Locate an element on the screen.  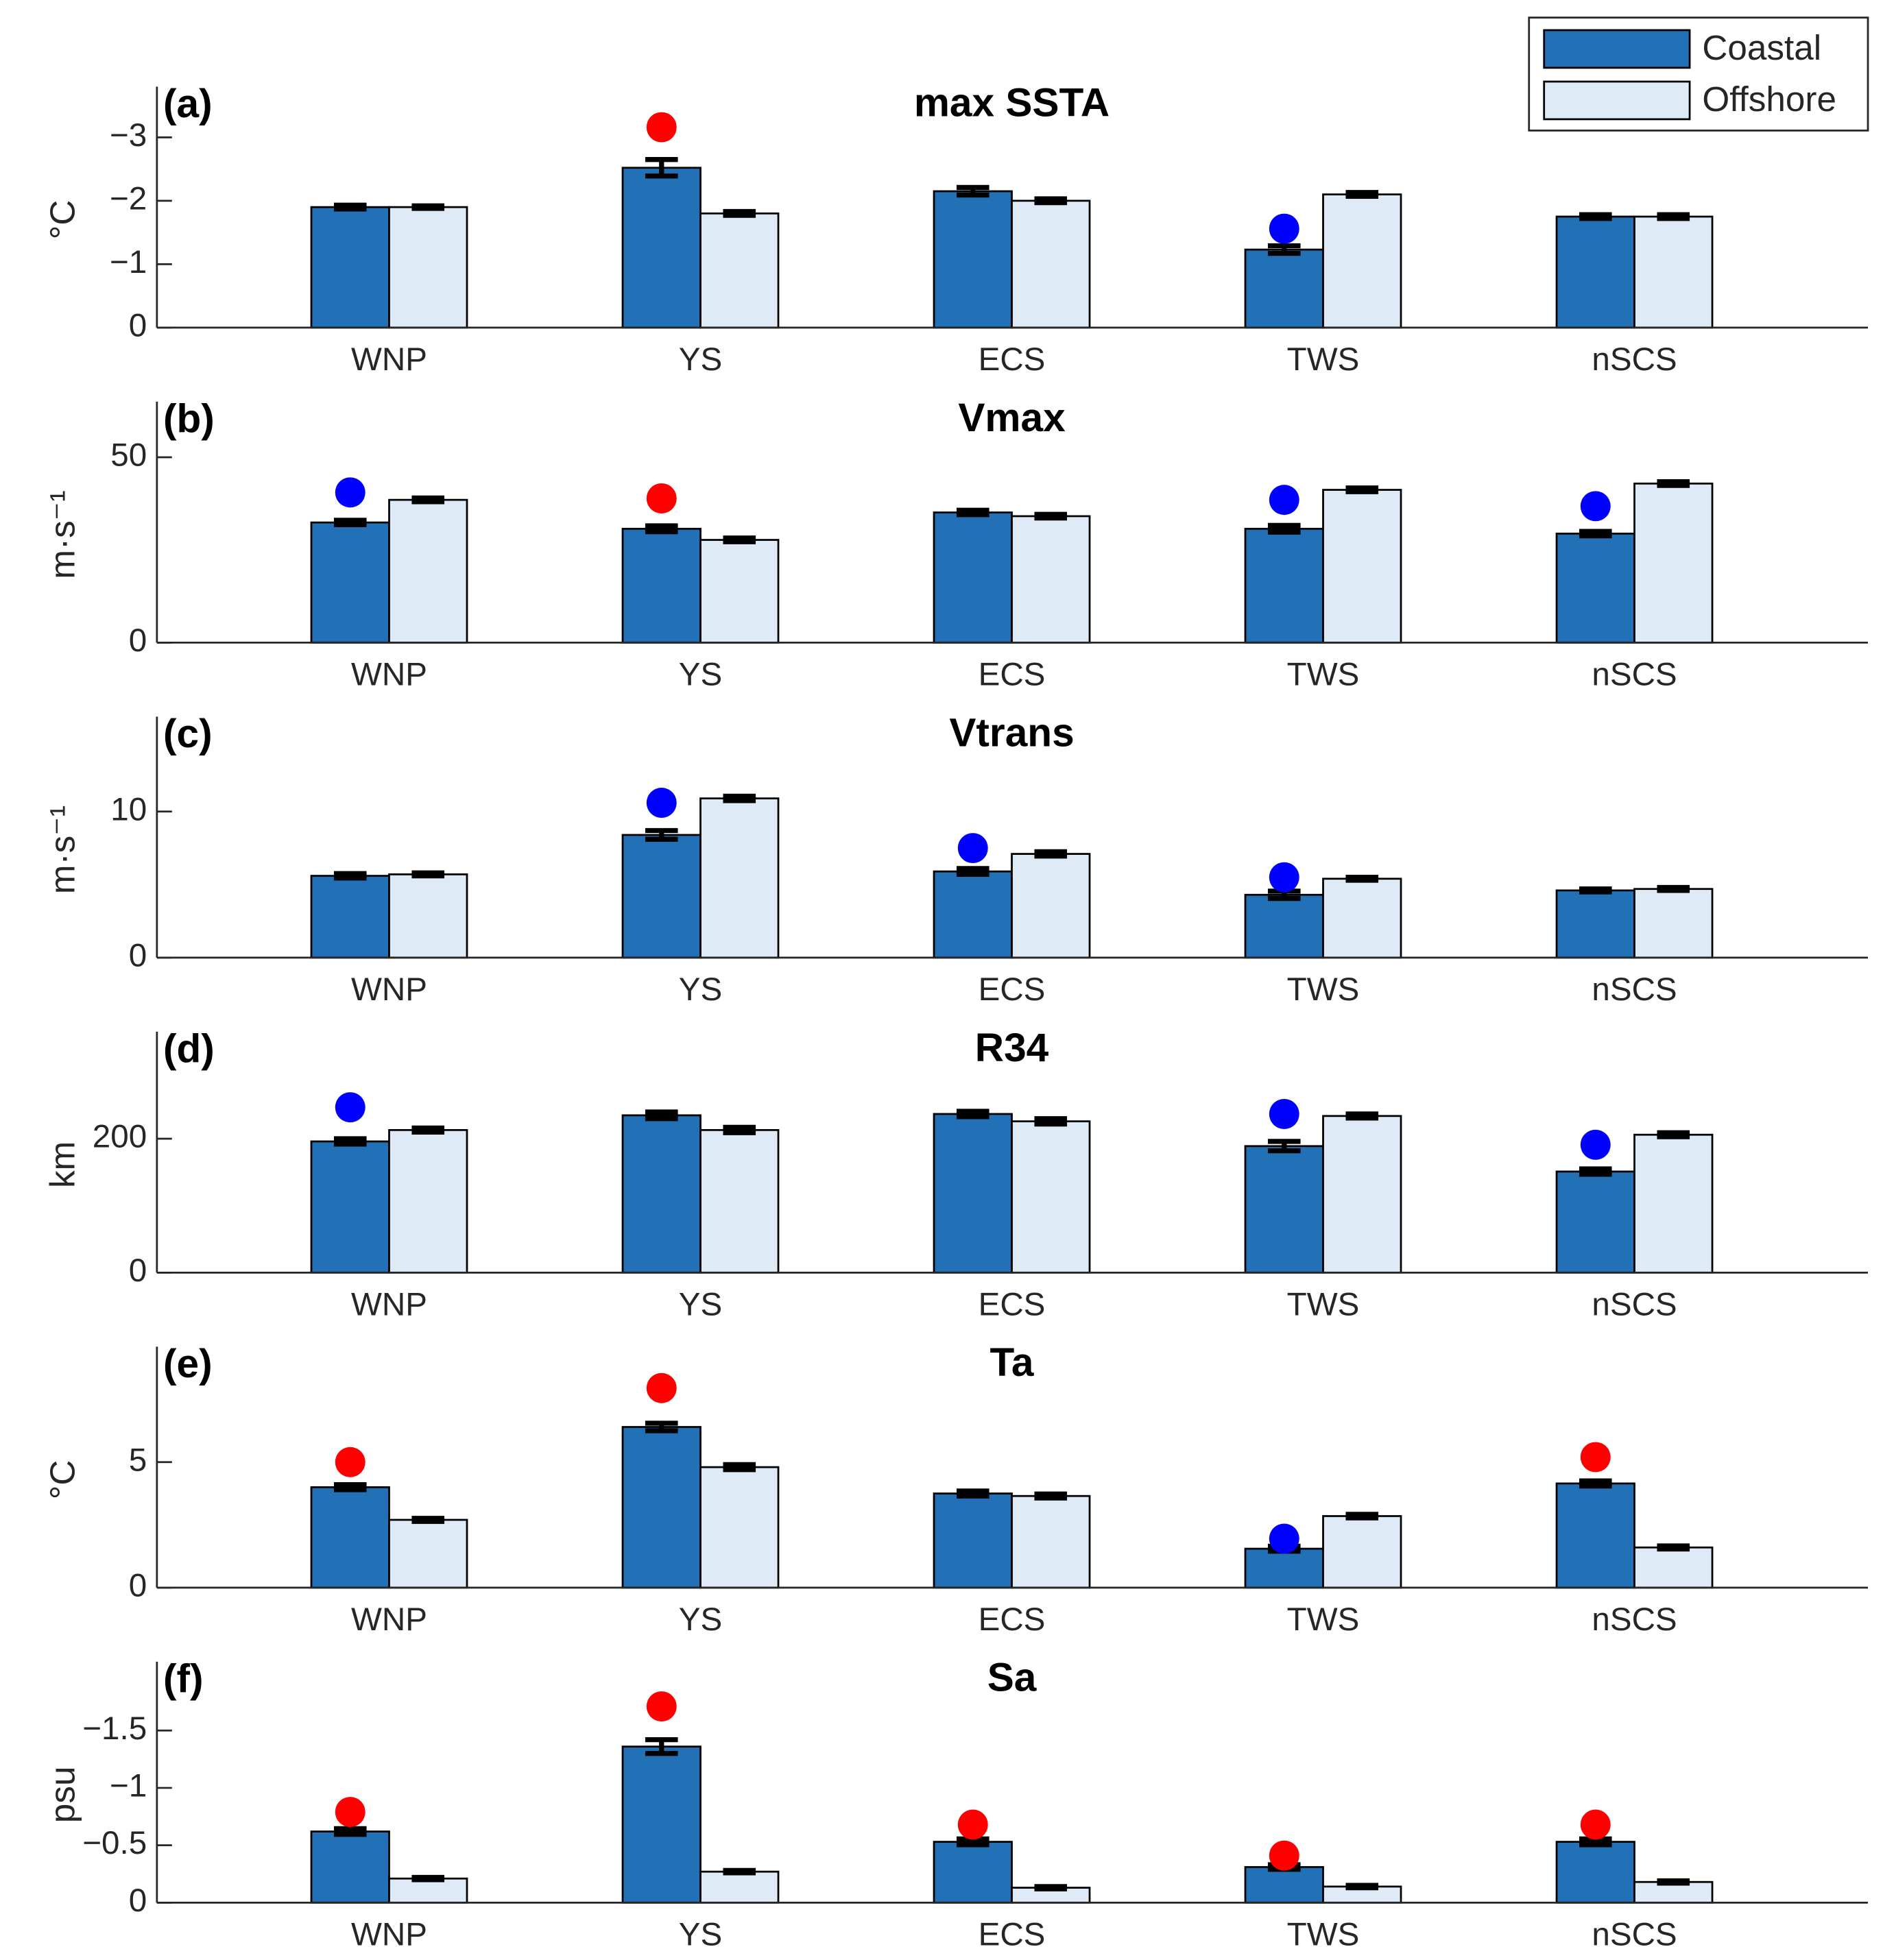
panel-label: (b) is located at coordinates (189, 419).